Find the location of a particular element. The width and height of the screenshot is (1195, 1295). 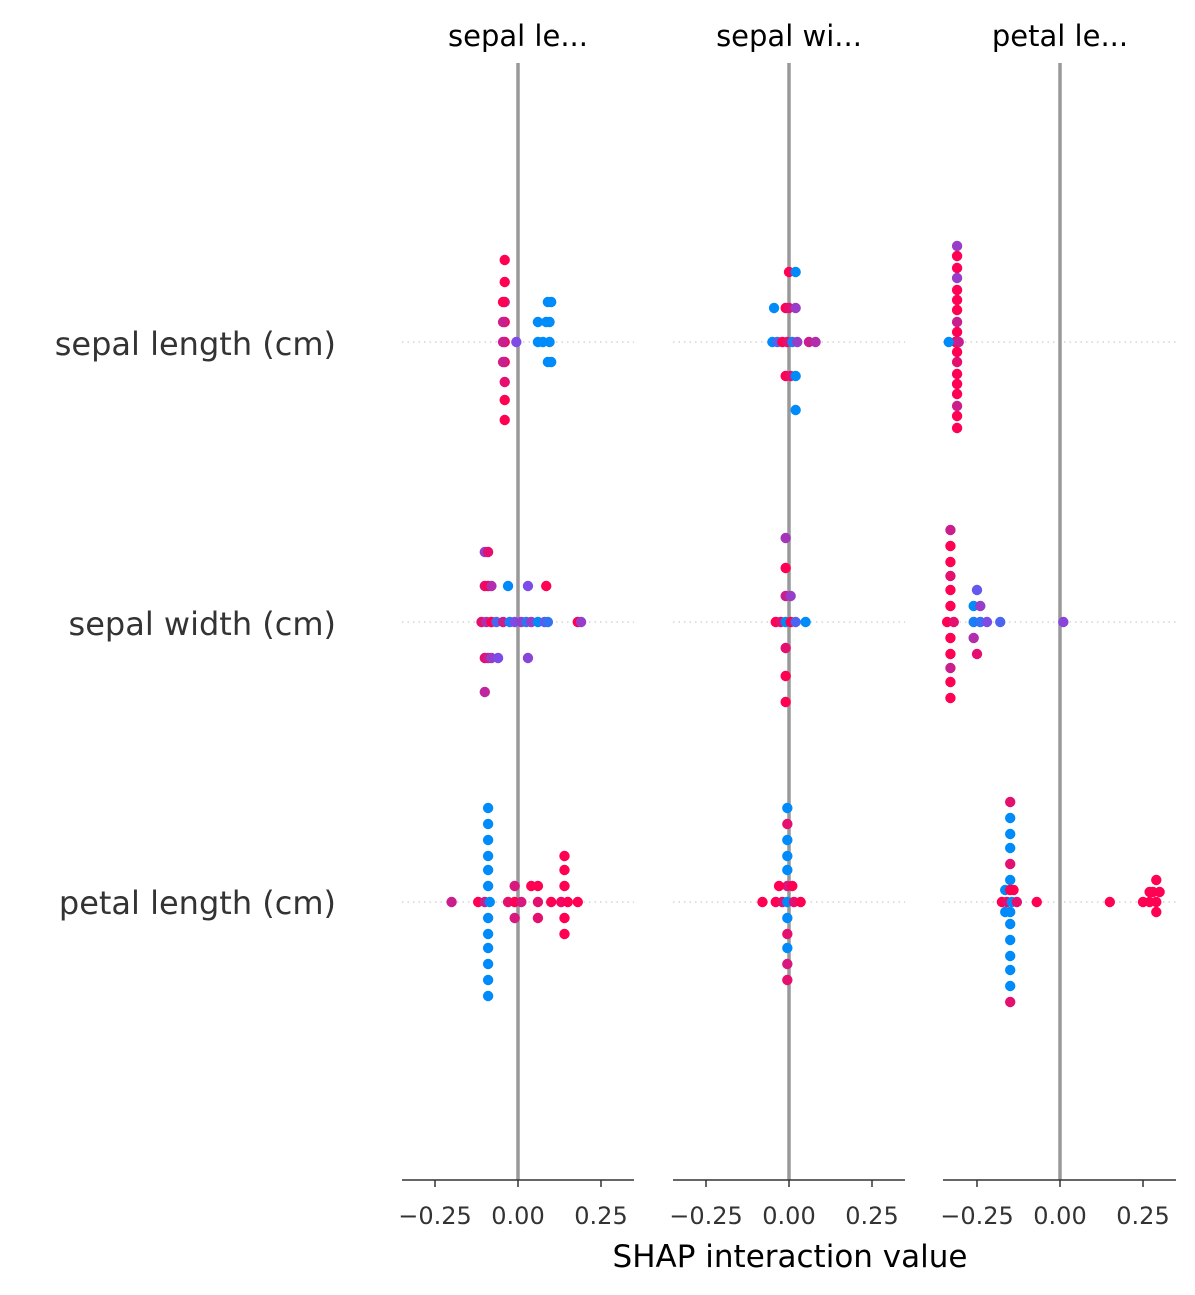

x-axis-title: SHAP interaction value is located at coordinates (790, 1257).